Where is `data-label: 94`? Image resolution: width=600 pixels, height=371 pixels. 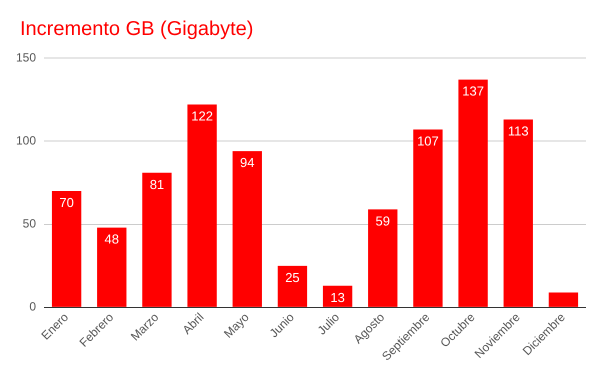 data-label: 94 is located at coordinates (247, 162).